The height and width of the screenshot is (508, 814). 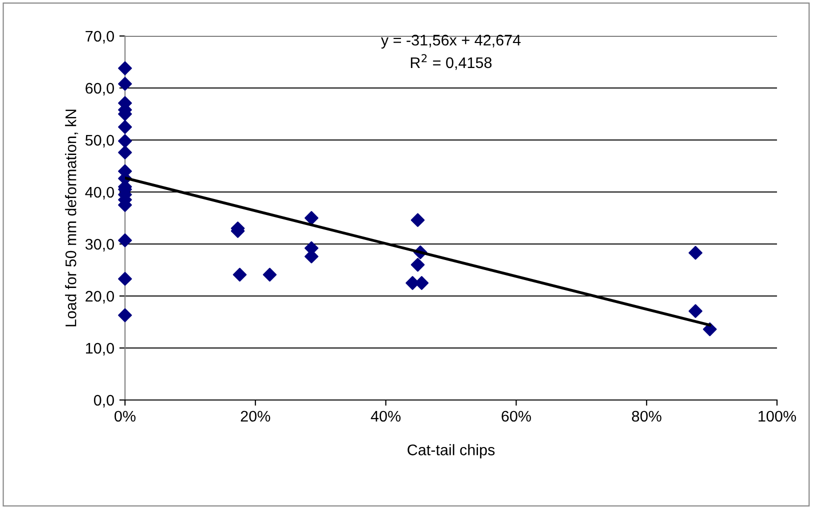 What do you see at coordinates (99, 141) in the screenshot?
I see `y-tick-label: 50,0` at bounding box center [99, 141].